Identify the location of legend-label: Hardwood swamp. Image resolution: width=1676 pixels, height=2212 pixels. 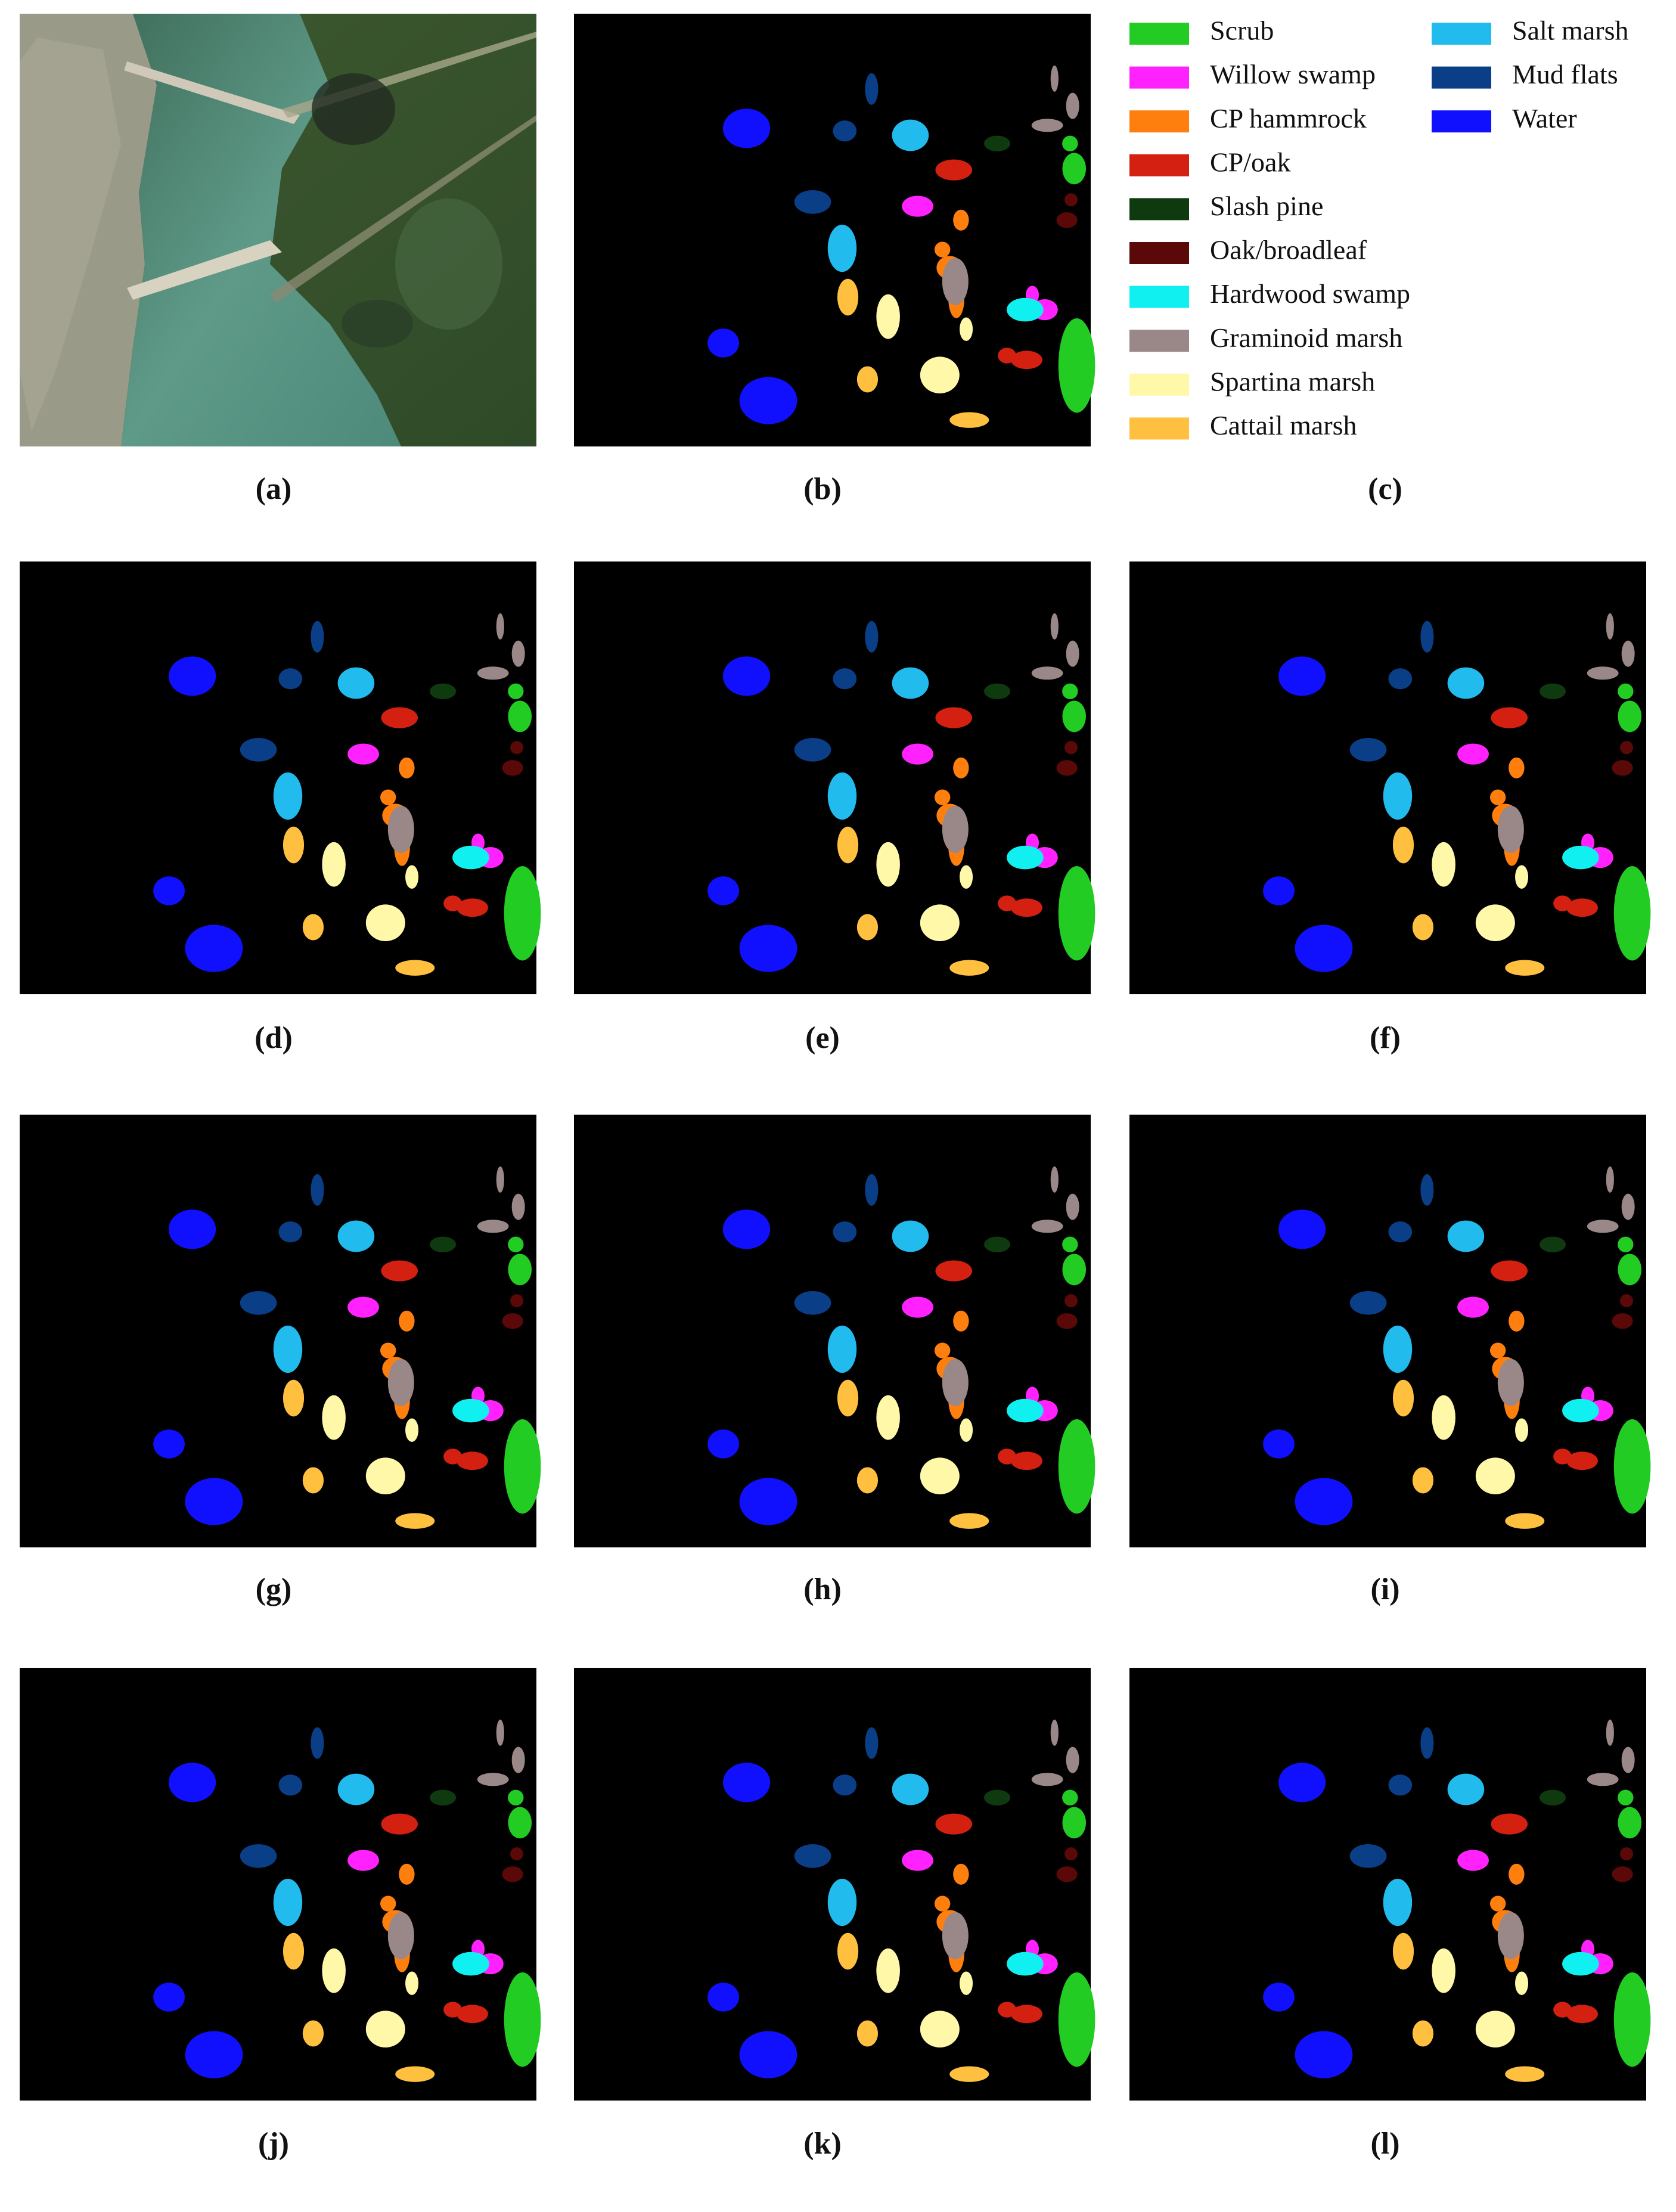
(1310, 293).